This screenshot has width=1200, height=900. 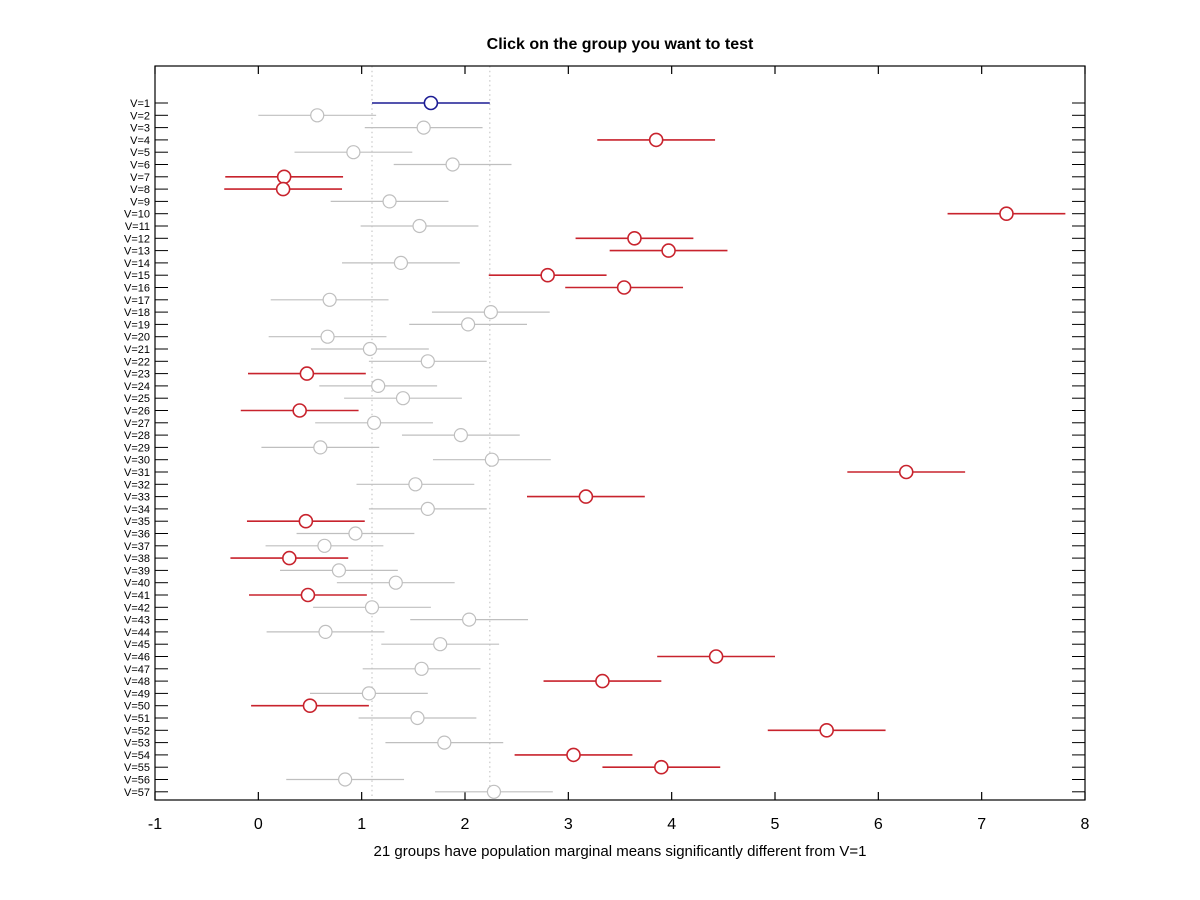 I want to click on group-row-V=51, so click(x=417, y=718).